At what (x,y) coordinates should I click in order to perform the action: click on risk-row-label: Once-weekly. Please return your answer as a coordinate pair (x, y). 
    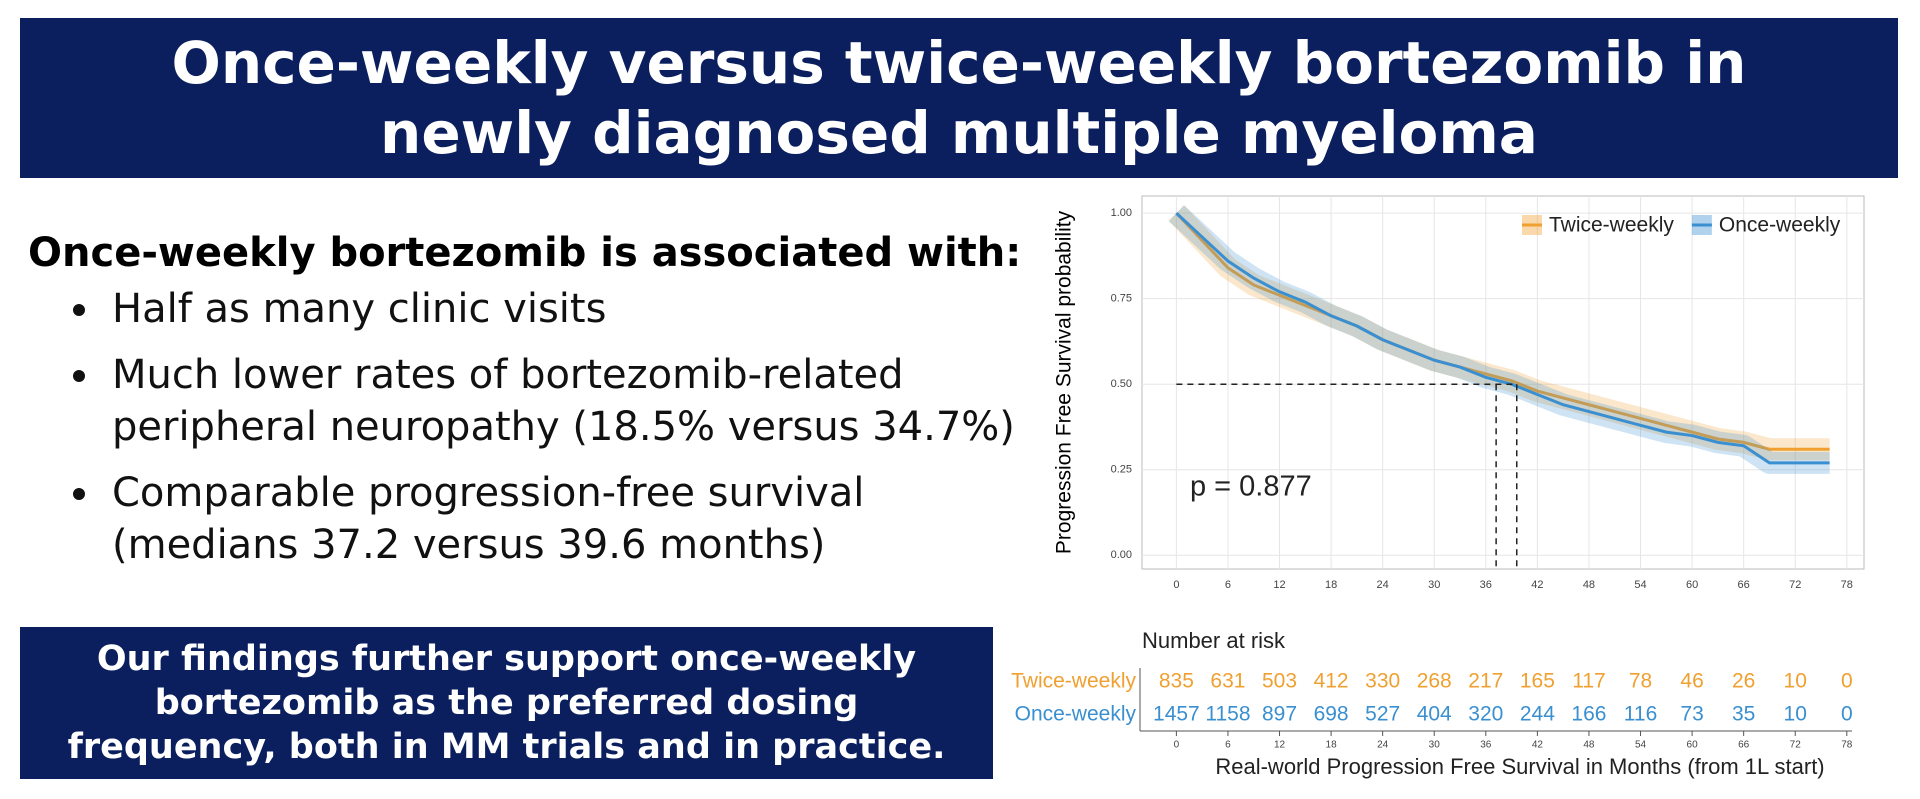
    Looking at the image, I should click on (1076, 714).